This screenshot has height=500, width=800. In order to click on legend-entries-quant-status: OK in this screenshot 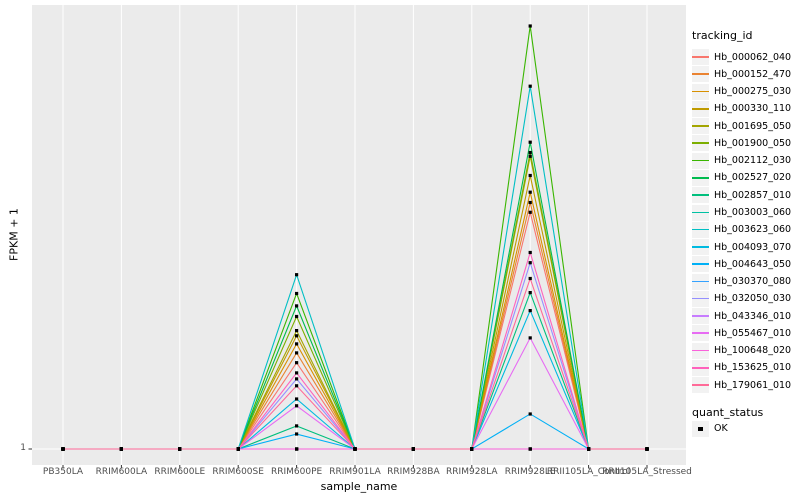, I will do `click(710, 428)`.